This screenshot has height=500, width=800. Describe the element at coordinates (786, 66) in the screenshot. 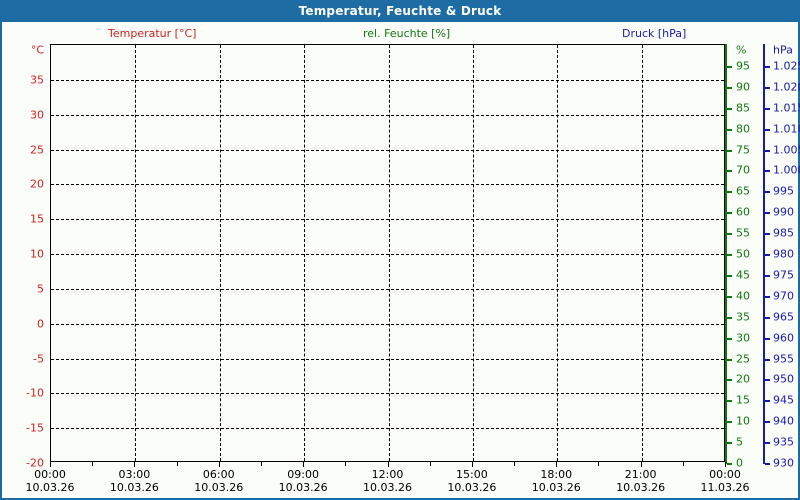

I see `pressure-axis-tick-label: 1.025` at that location.